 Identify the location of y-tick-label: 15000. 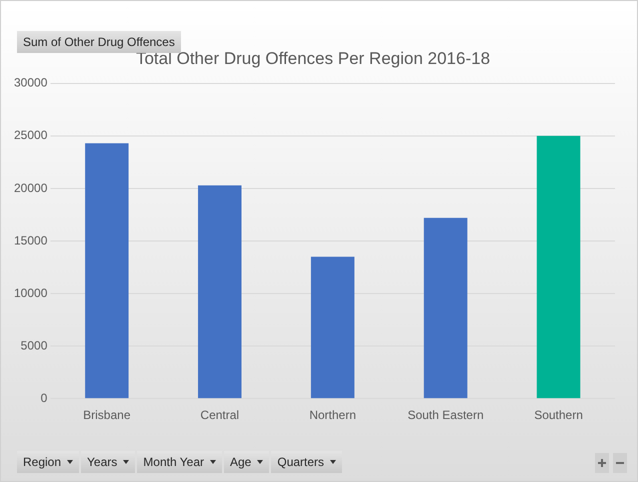
(31, 240).